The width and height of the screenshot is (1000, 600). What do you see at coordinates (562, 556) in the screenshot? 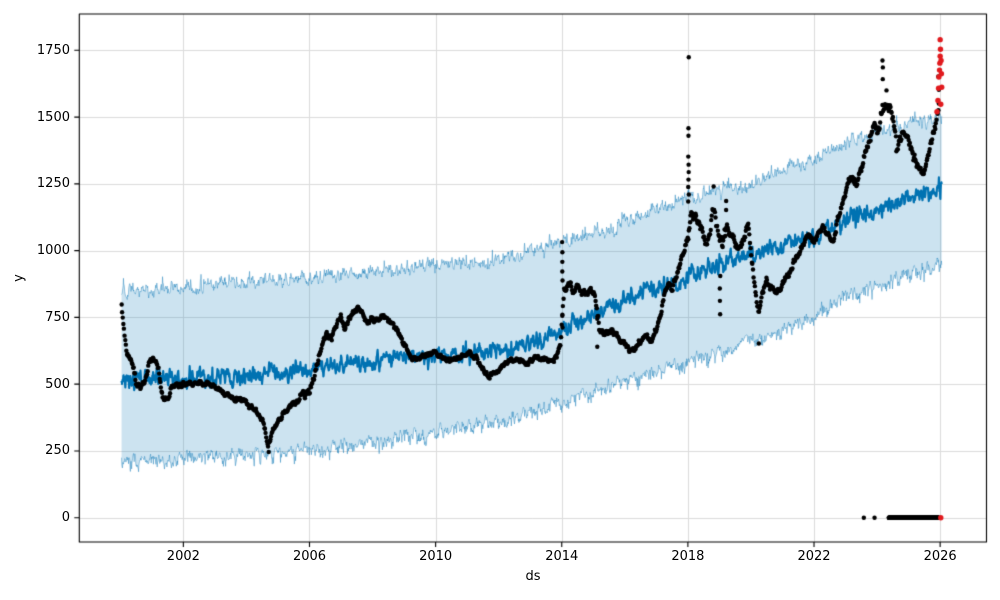
I see `x-tick-label: 2014` at bounding box center [562, 556].